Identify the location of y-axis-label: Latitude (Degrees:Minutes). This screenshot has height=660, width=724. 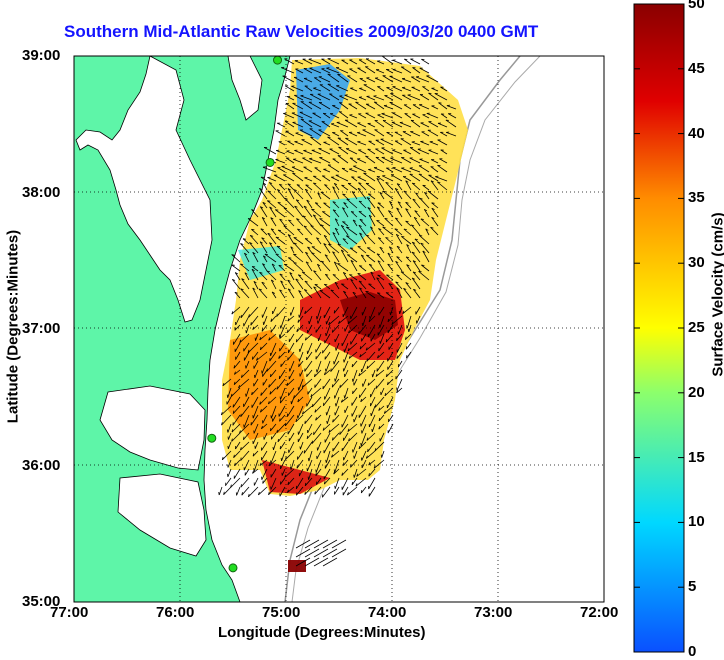
(13, 327).